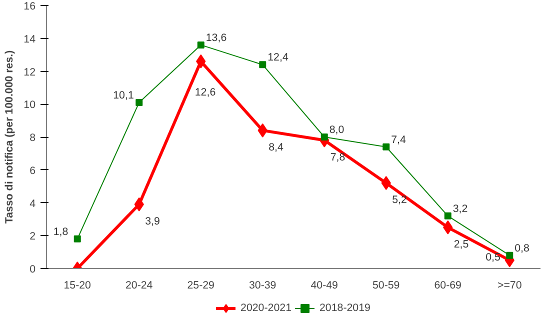  I want to click on y-tick-label: 6, so click(33, 170).